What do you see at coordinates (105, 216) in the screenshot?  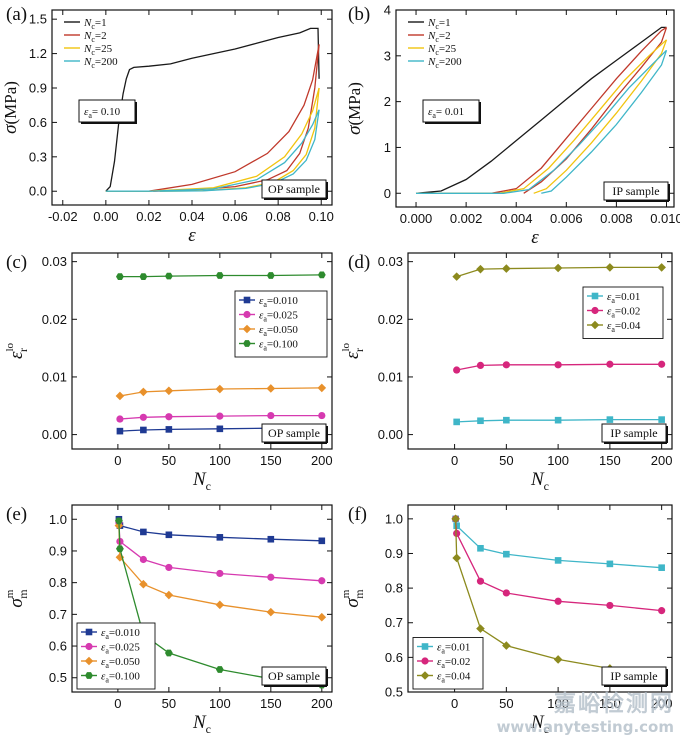 I see `x-tick-label: 0.00` at bounding box center [105, 216].